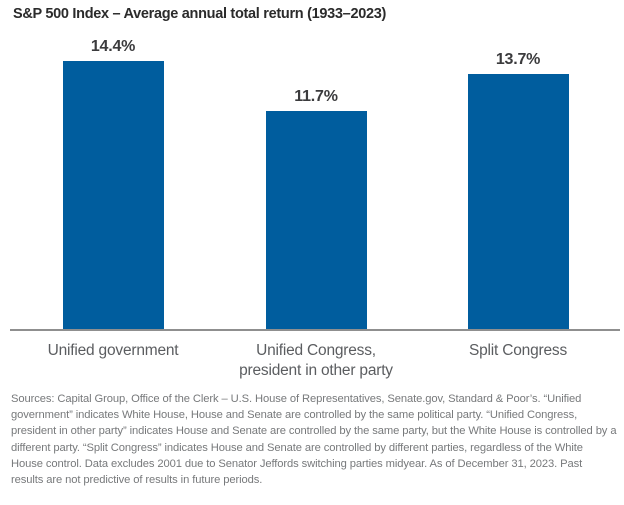  What do you see at coordinates (113, 350) in the screenshot?
I see `category-label: Unified government` at bounding box center [113, 350].